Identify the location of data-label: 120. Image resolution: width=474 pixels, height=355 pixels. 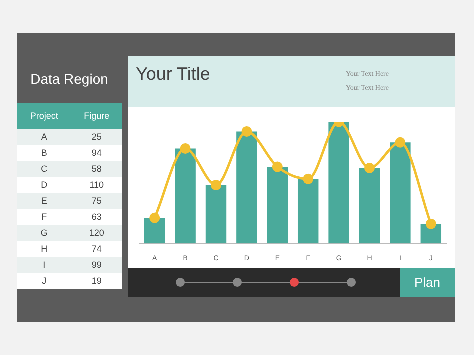
(97, 233).